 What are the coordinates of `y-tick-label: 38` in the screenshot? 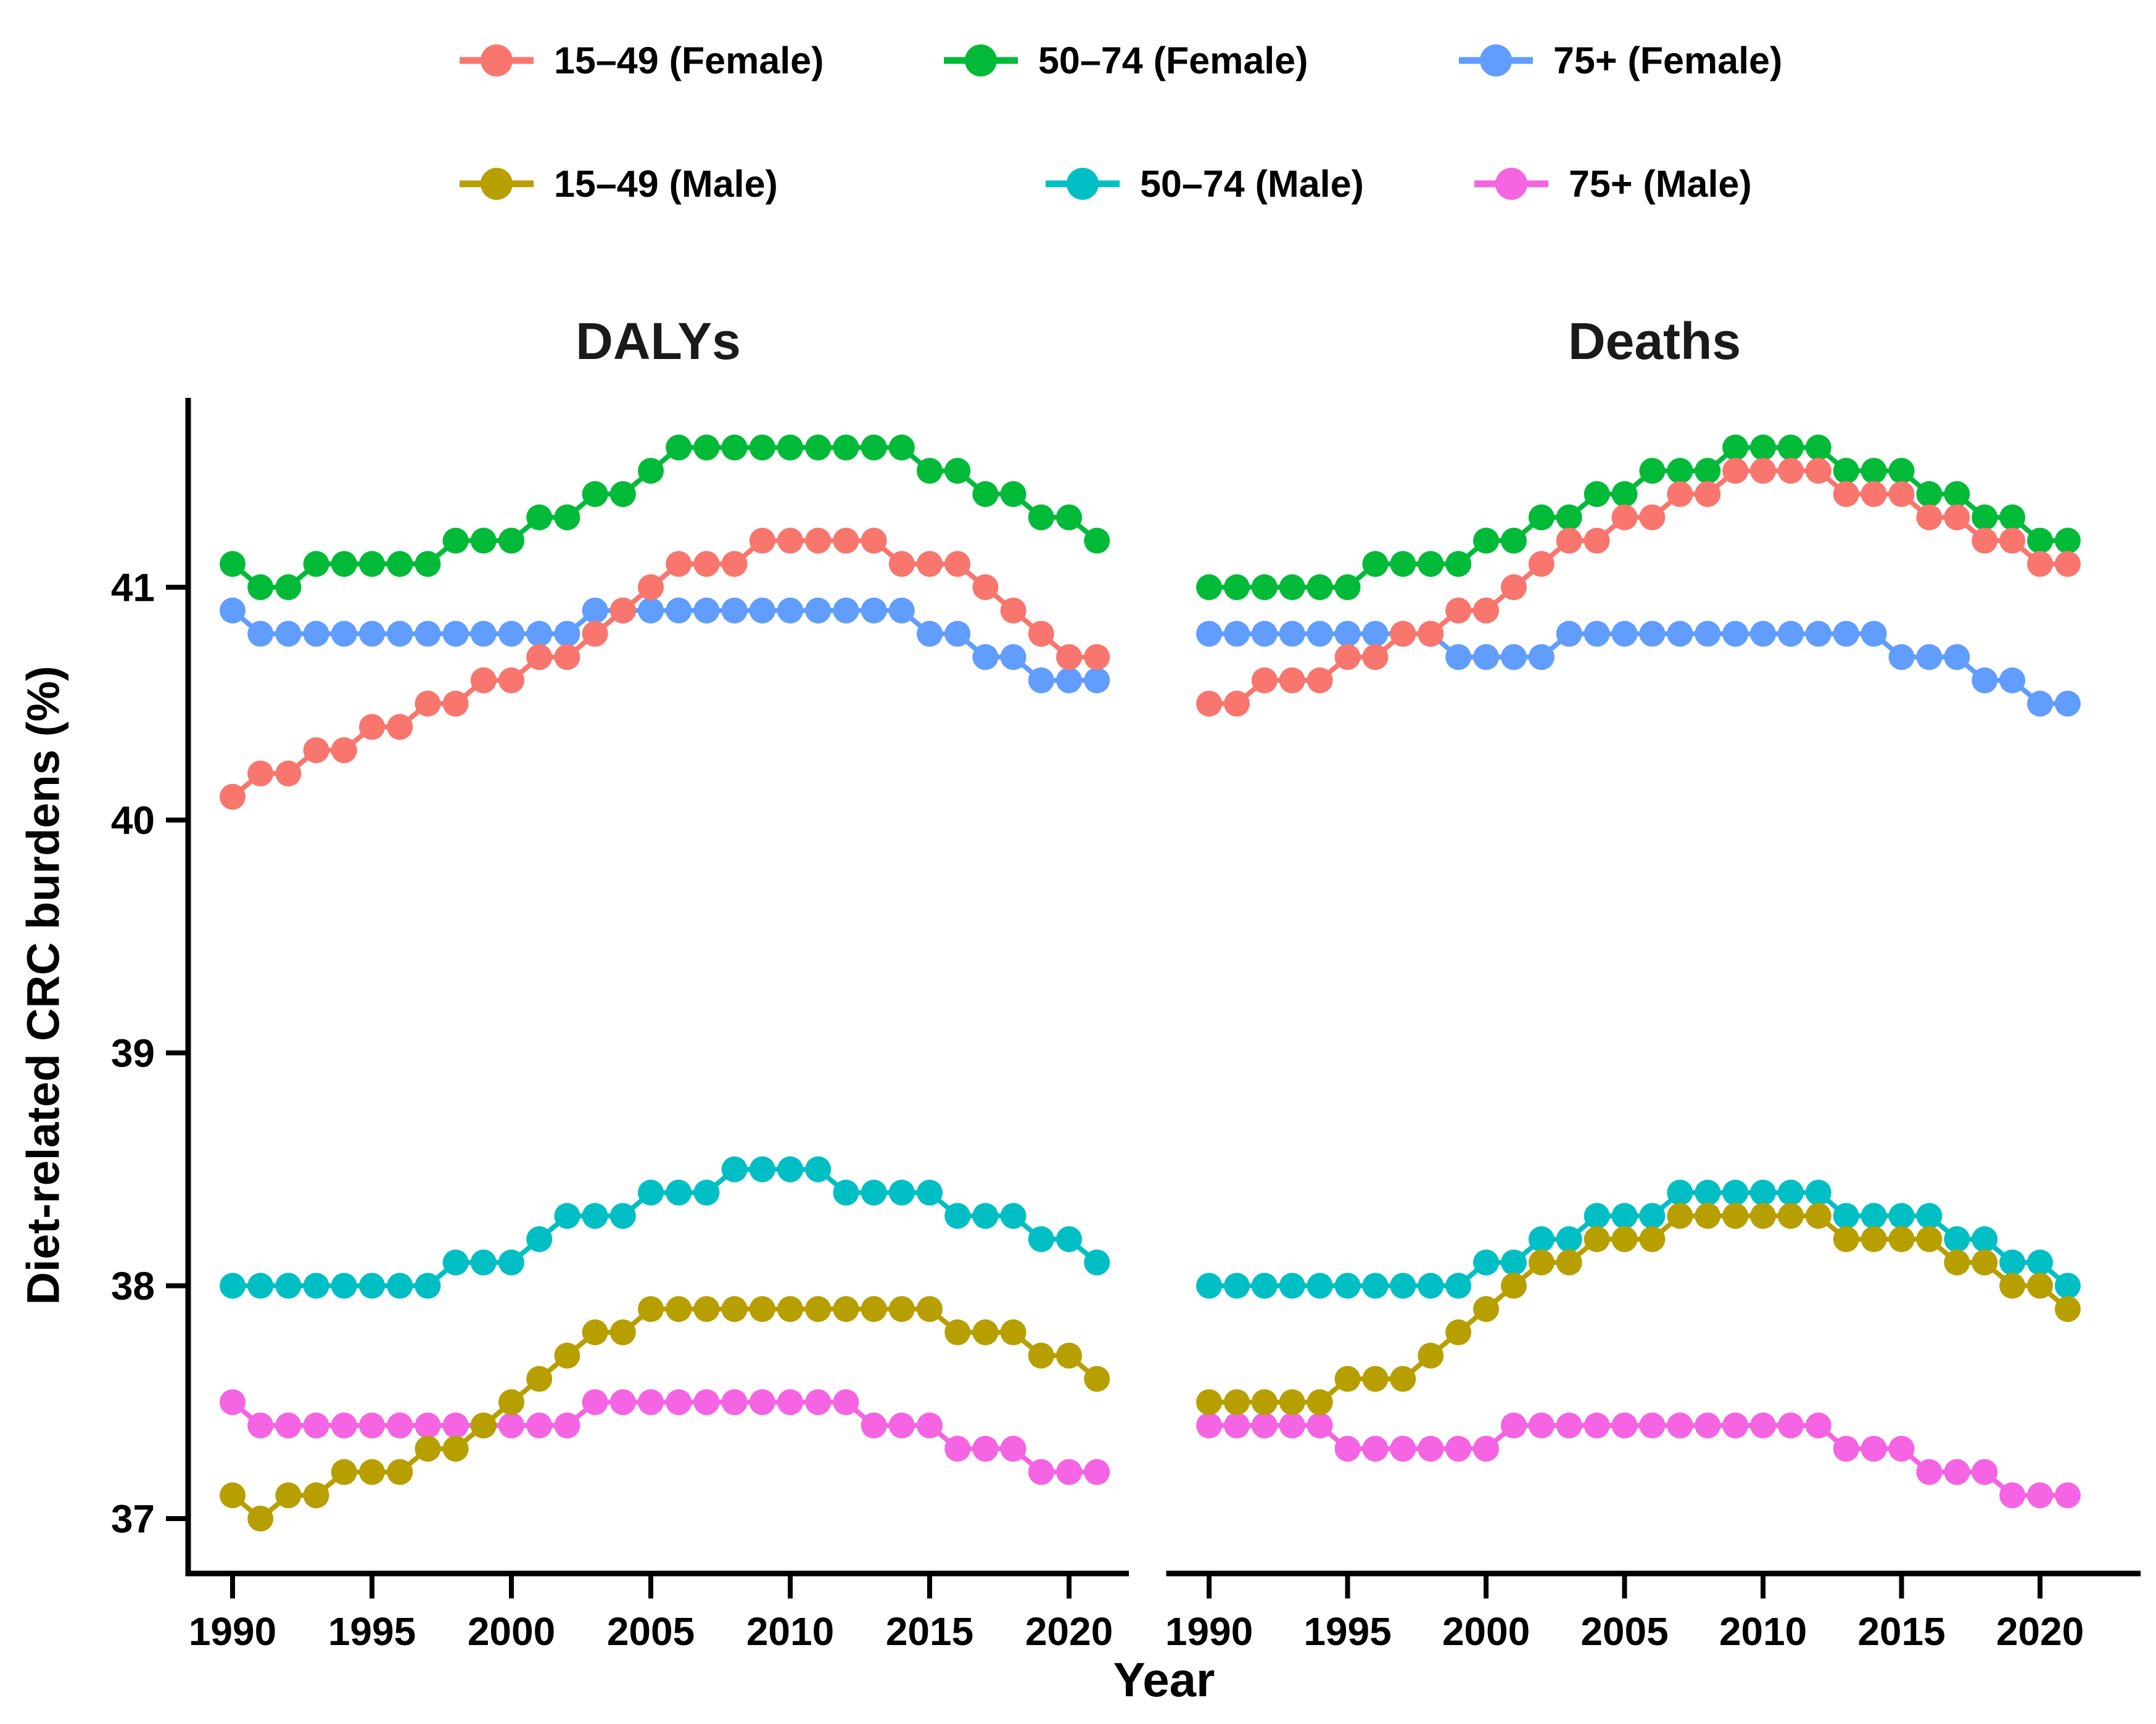 It's located at (133, 1286).